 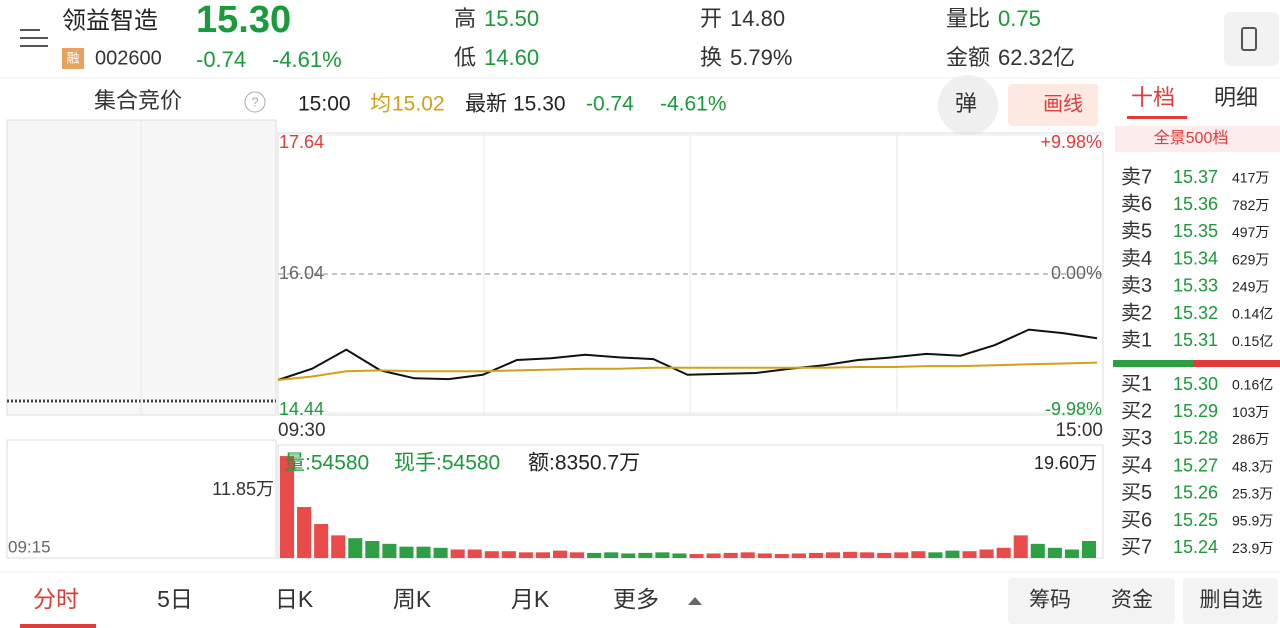 What do you see at coordinates (1136, 411) in the screenshot?
I see `book-level: 买2` at bounding box center [1136, 411].